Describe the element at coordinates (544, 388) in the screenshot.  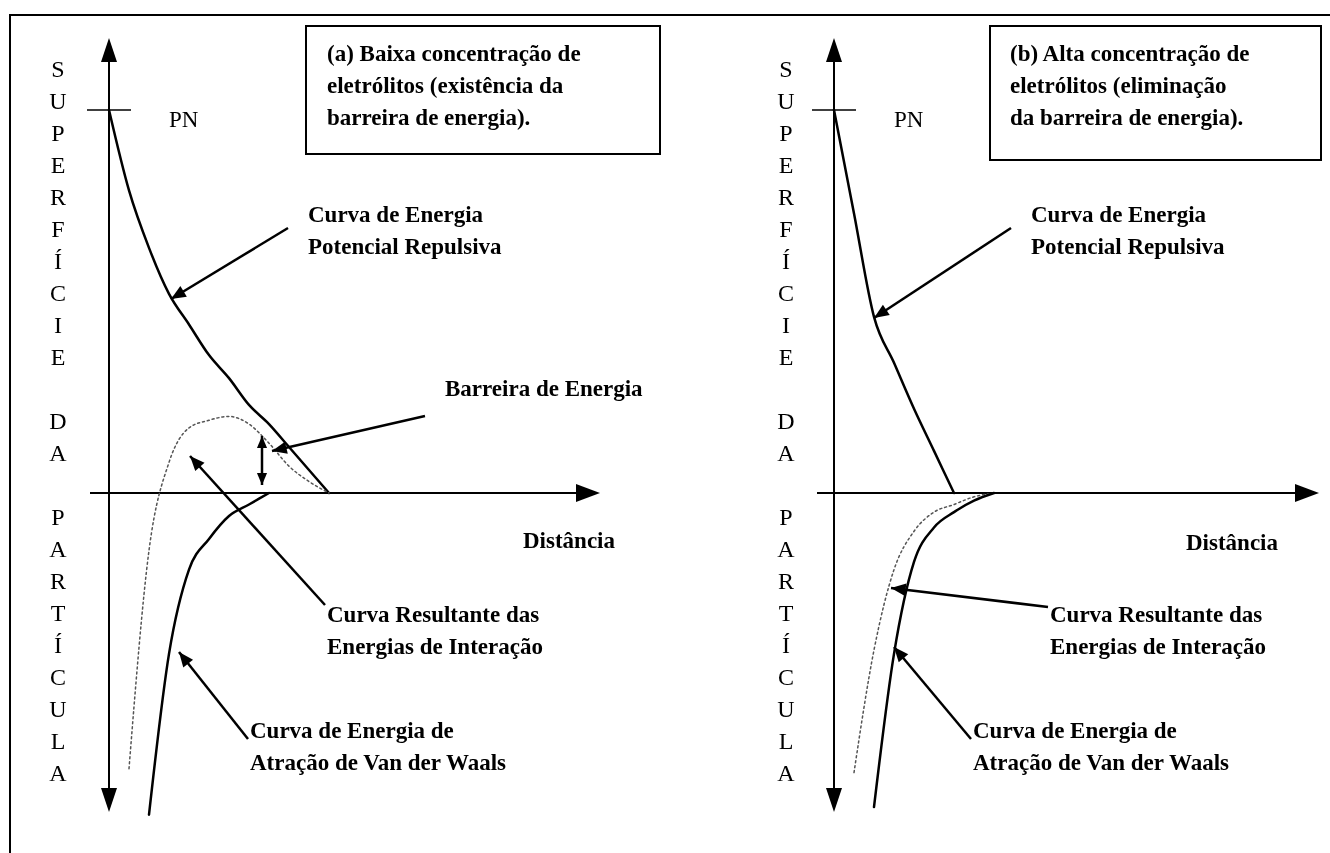
I see `annotation: Barreira de Energia` at that location.